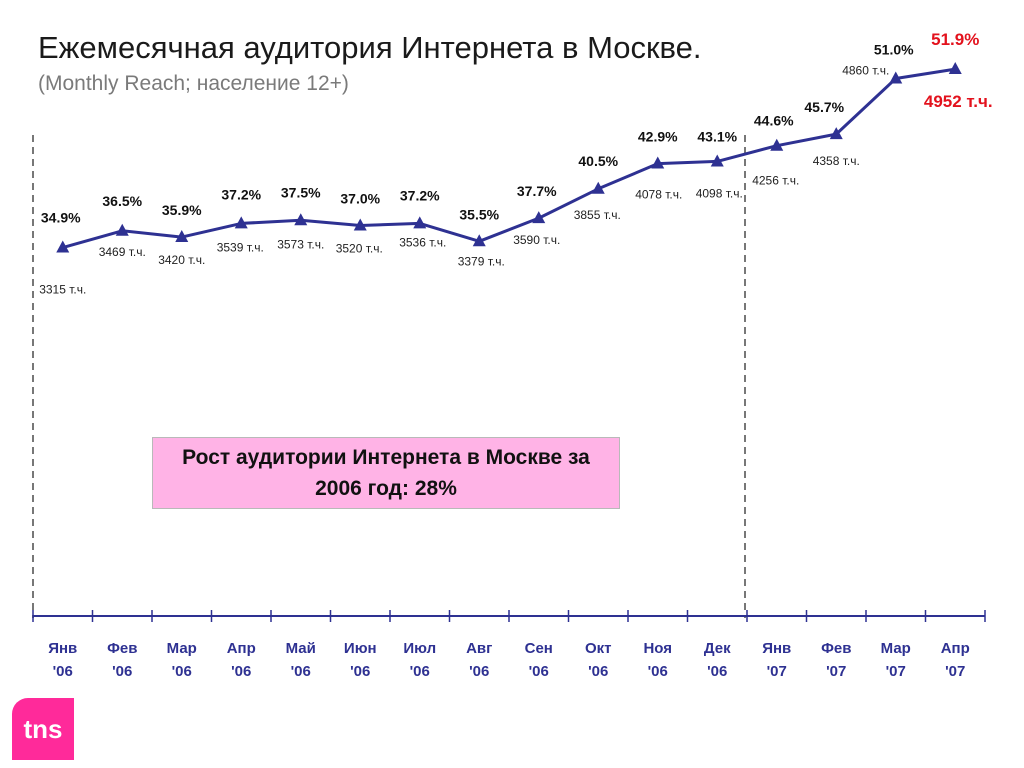  I want to click on audience-data-label: 3520 т.ч., so click(359, 249).